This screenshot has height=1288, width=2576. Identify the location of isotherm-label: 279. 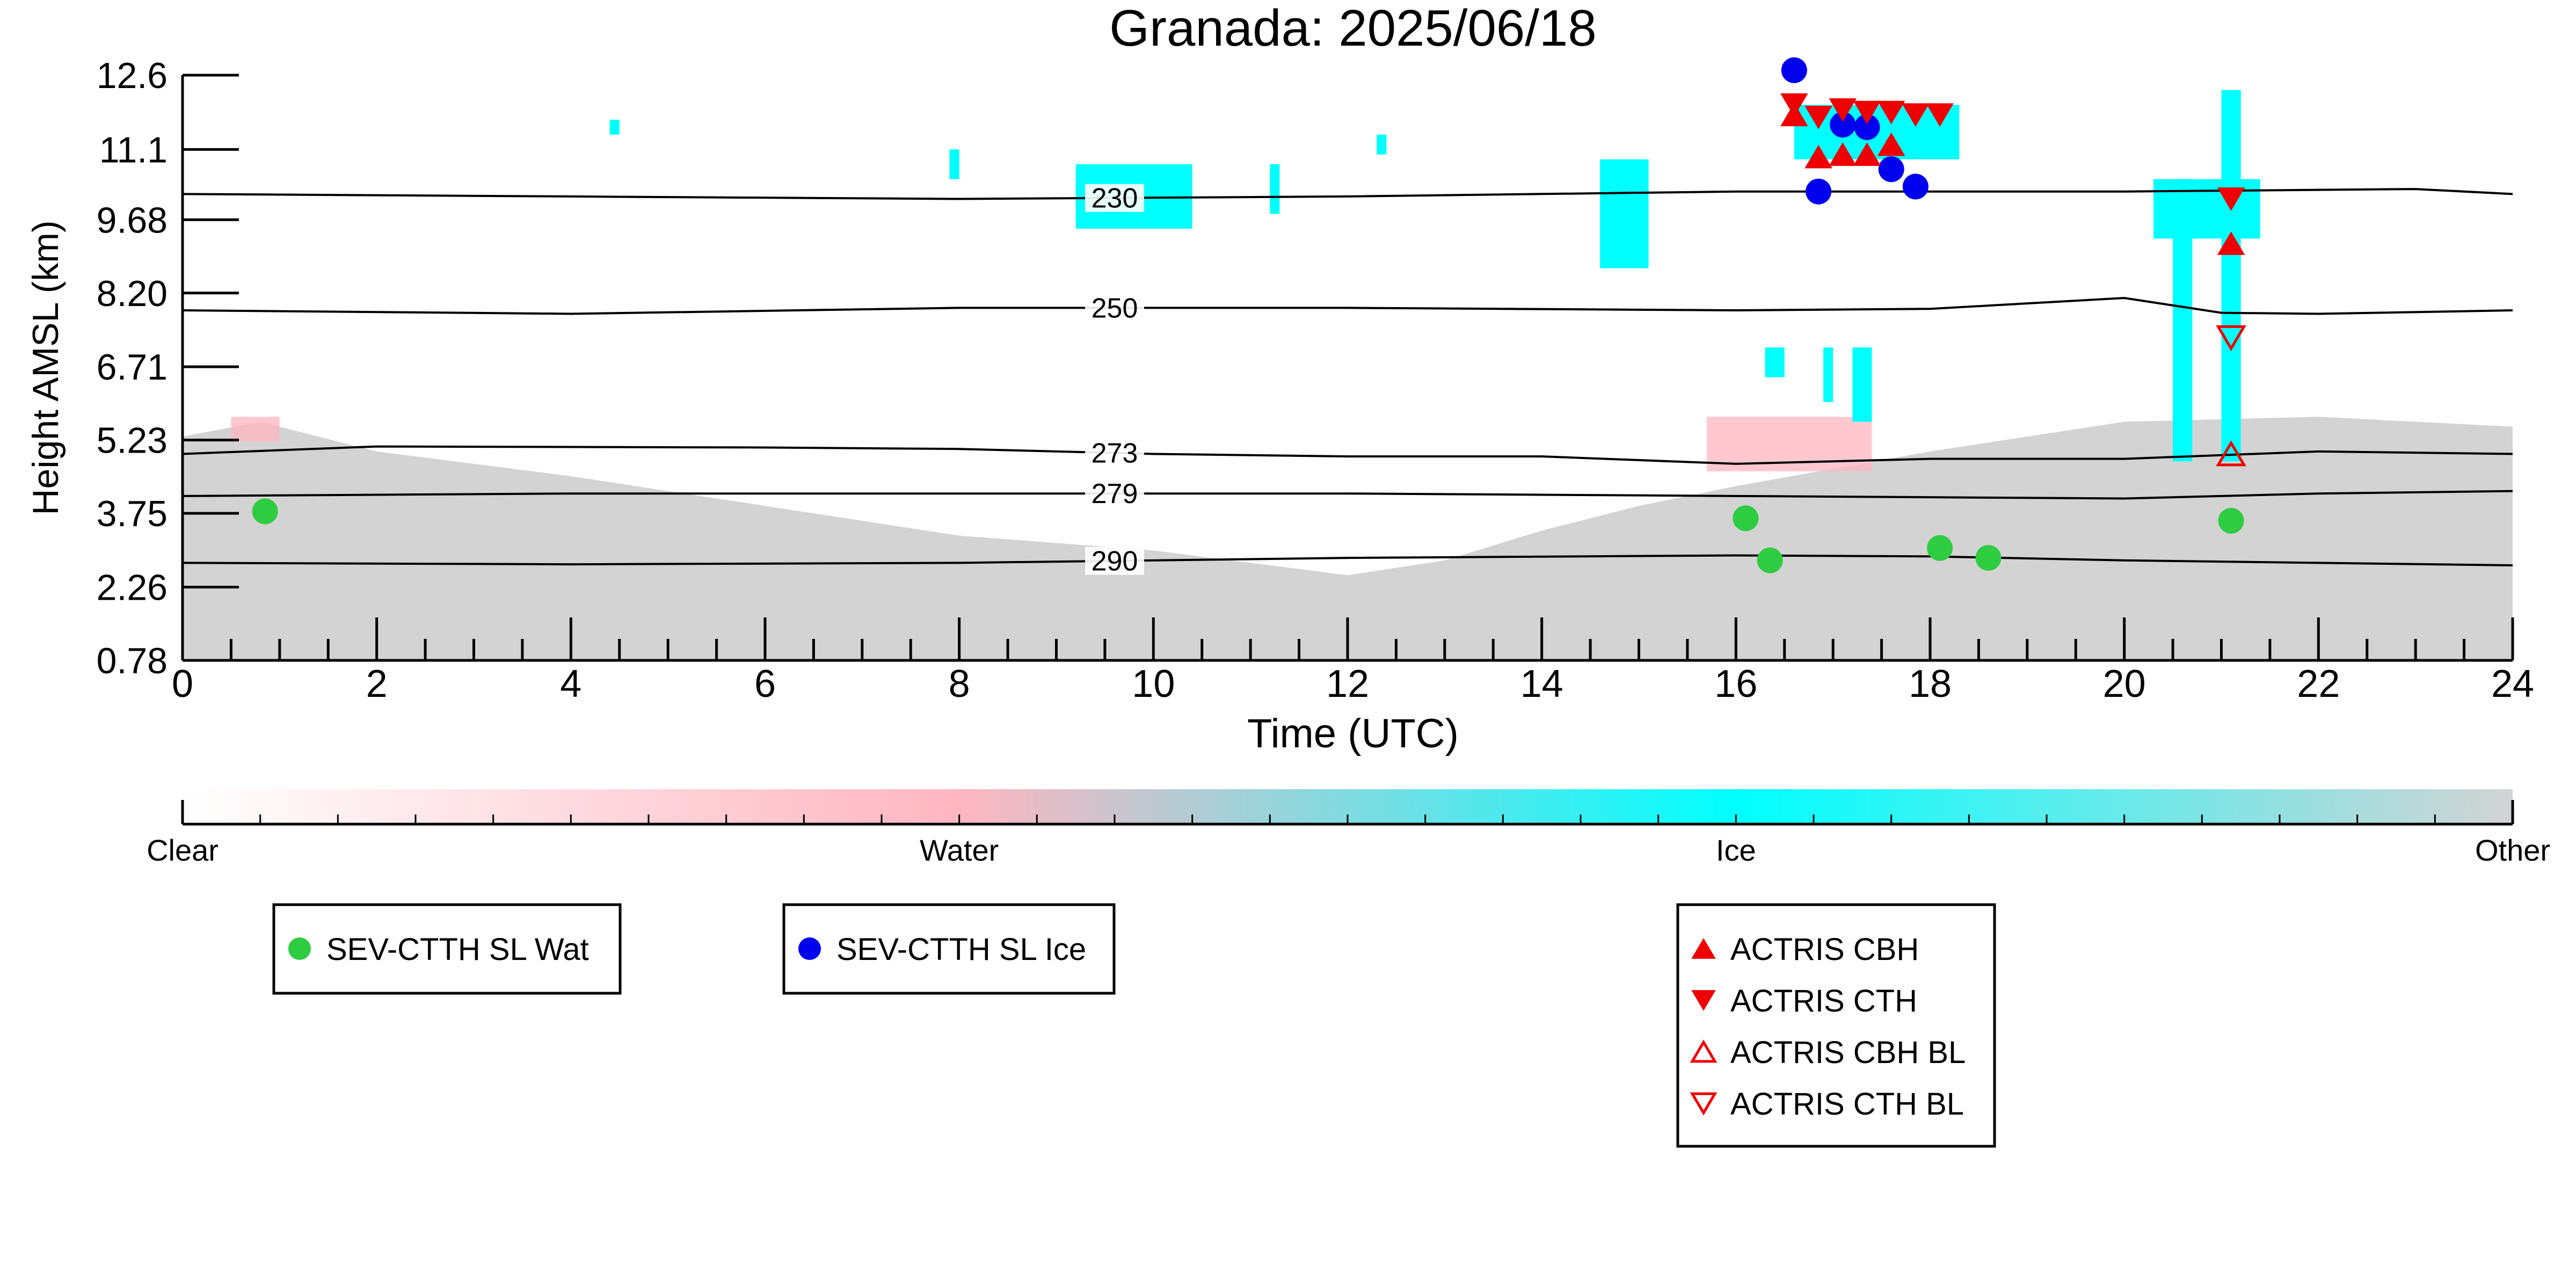
(1114, 494).